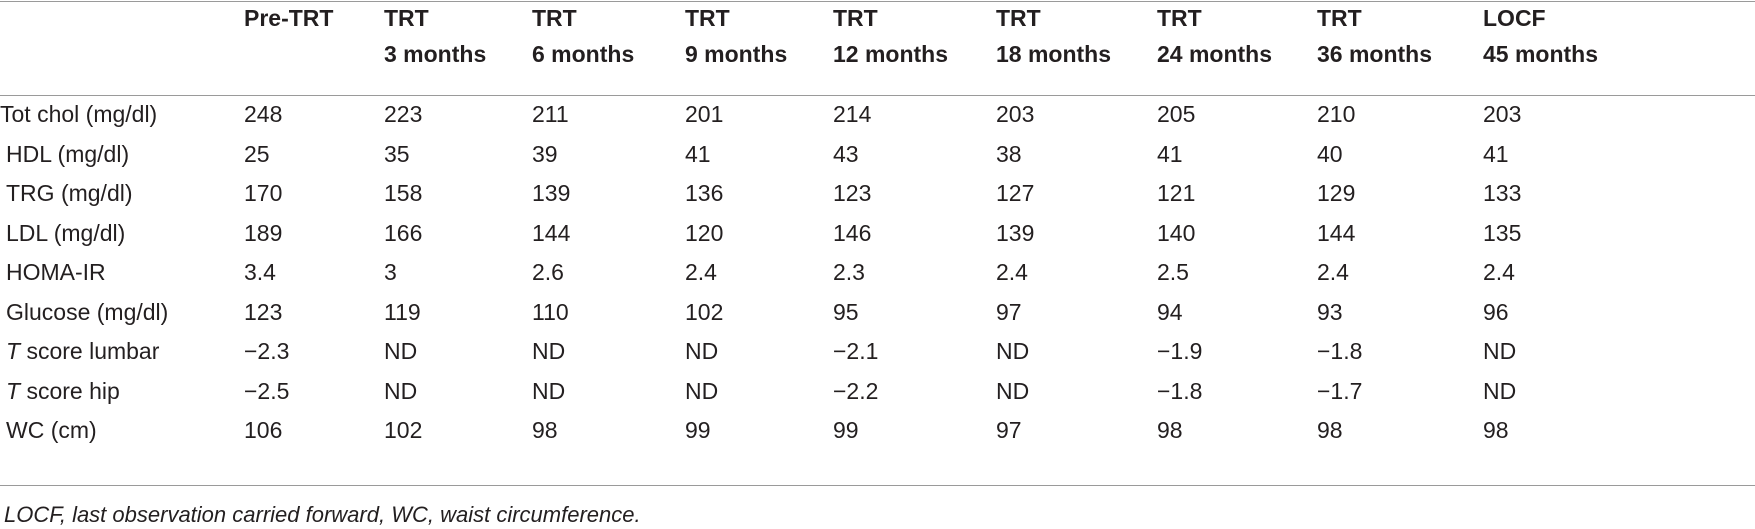 This screenshot has width=1755, height=529. I want to click on table-cell: 210, so click(1336, 114).